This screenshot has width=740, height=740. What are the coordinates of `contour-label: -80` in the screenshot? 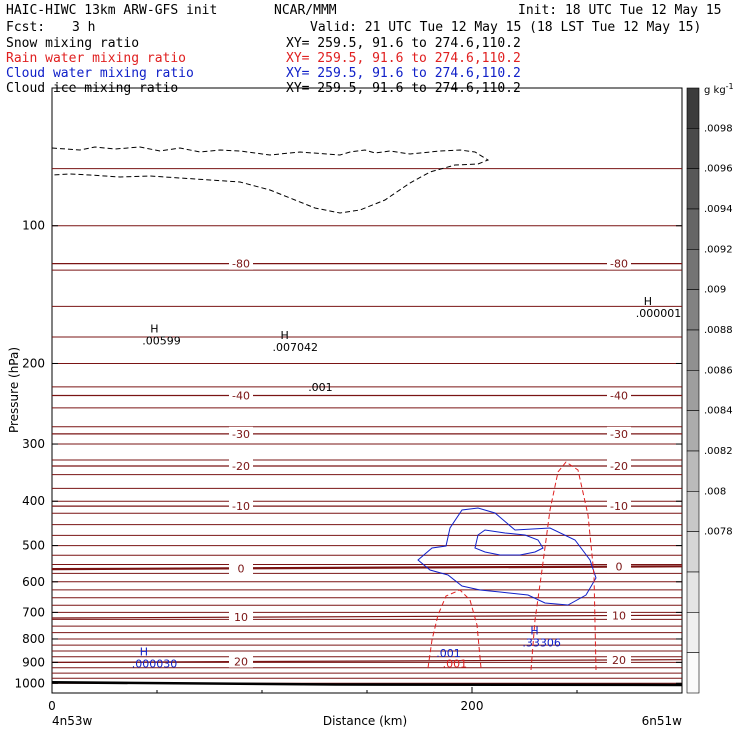 It's located at (241, 264).